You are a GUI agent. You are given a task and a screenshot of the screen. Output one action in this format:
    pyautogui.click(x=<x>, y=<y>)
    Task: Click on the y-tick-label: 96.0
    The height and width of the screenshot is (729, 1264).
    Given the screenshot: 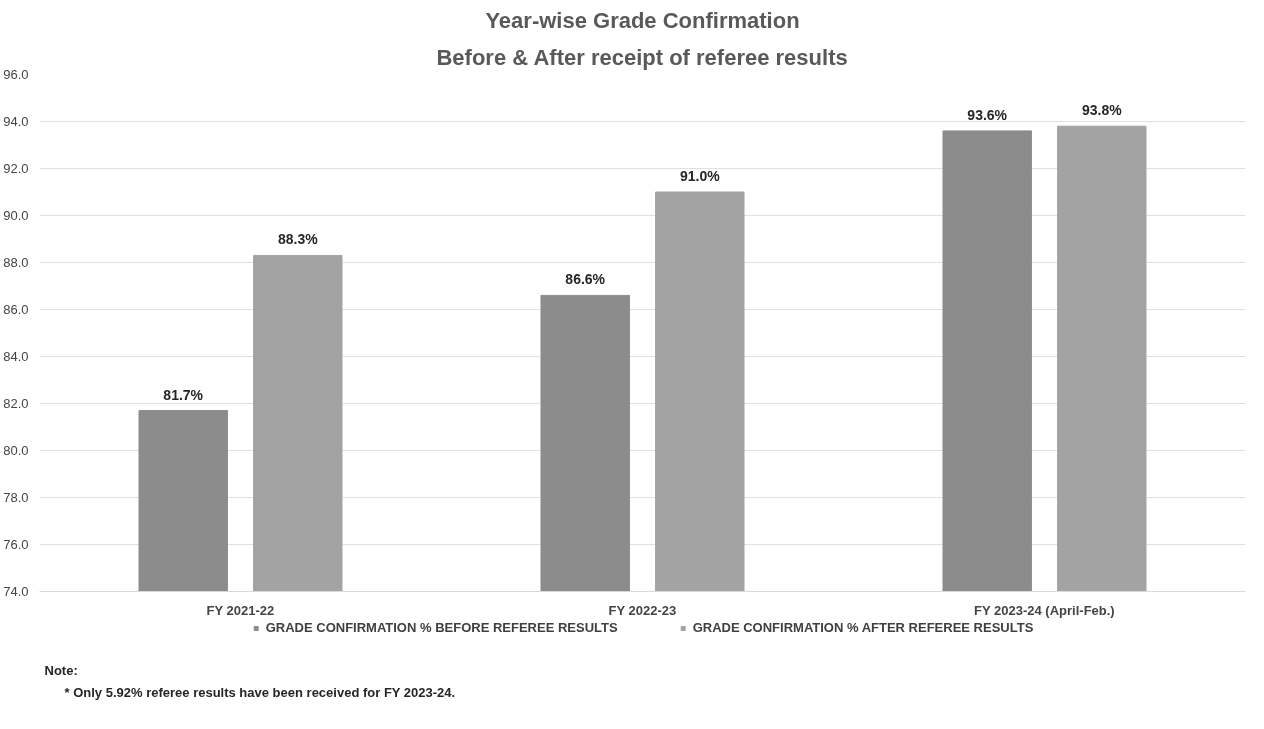 What is the action you would take?
    pyautogui.click(x=16, y=74)
    